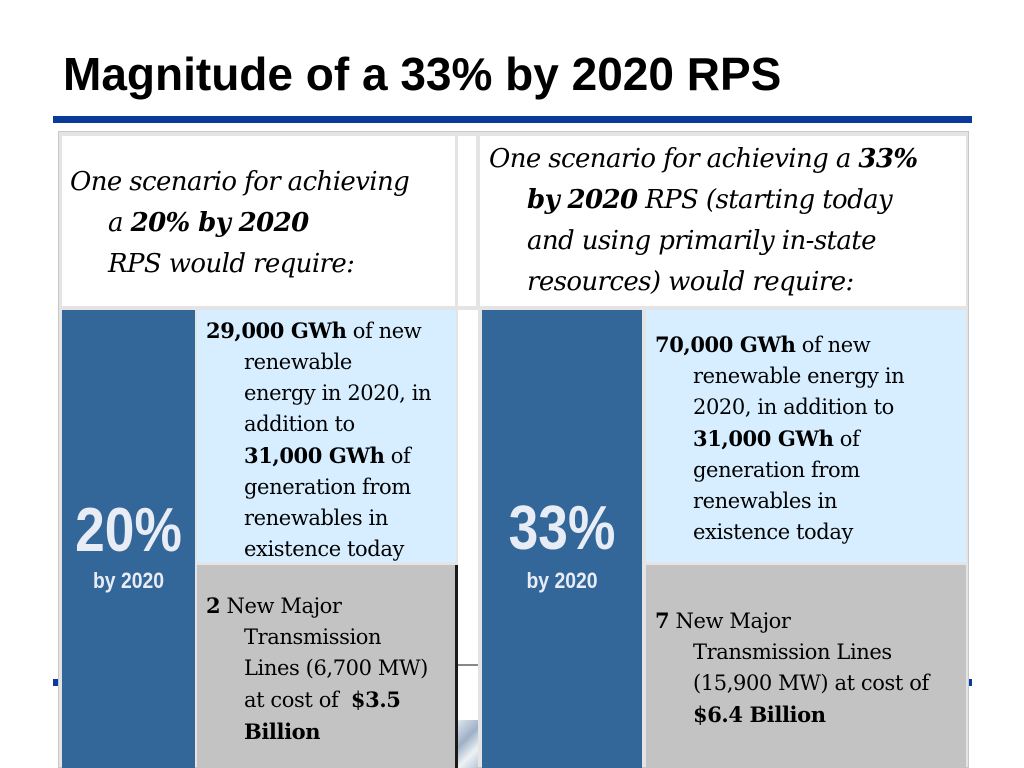 This screenshot has height=768, width=1024. Describe the element at coordinates (327, 487) in the screenshot. I see `left-energy-line-6: generation from` at that location.